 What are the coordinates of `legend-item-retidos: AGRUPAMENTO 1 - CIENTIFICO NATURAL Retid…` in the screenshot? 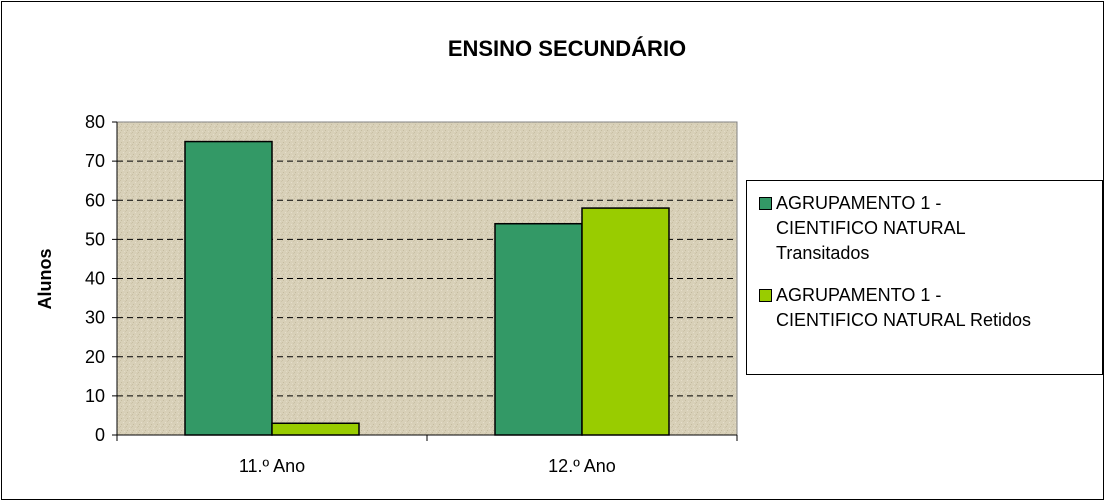 It's located at (933, 308).